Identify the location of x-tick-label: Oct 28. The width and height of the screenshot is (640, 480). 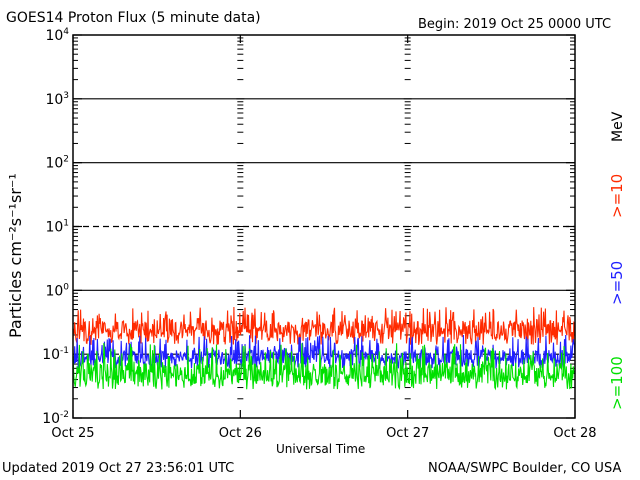
(574, 433).